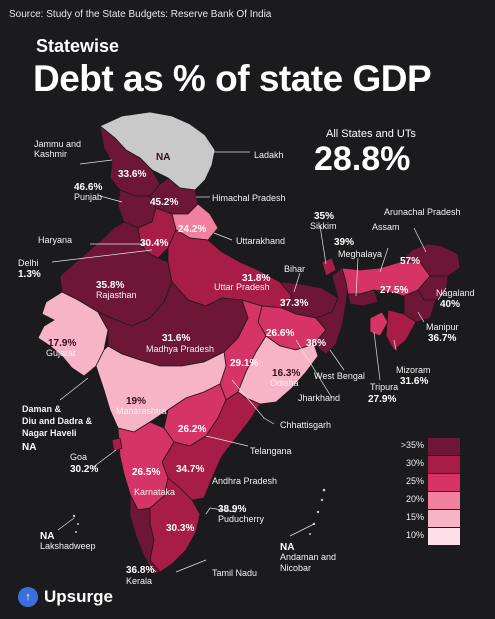  Describe the element at coordinates (280, 333) in the screenshot. I see `value-jharkhand: 26.6%` at that location.